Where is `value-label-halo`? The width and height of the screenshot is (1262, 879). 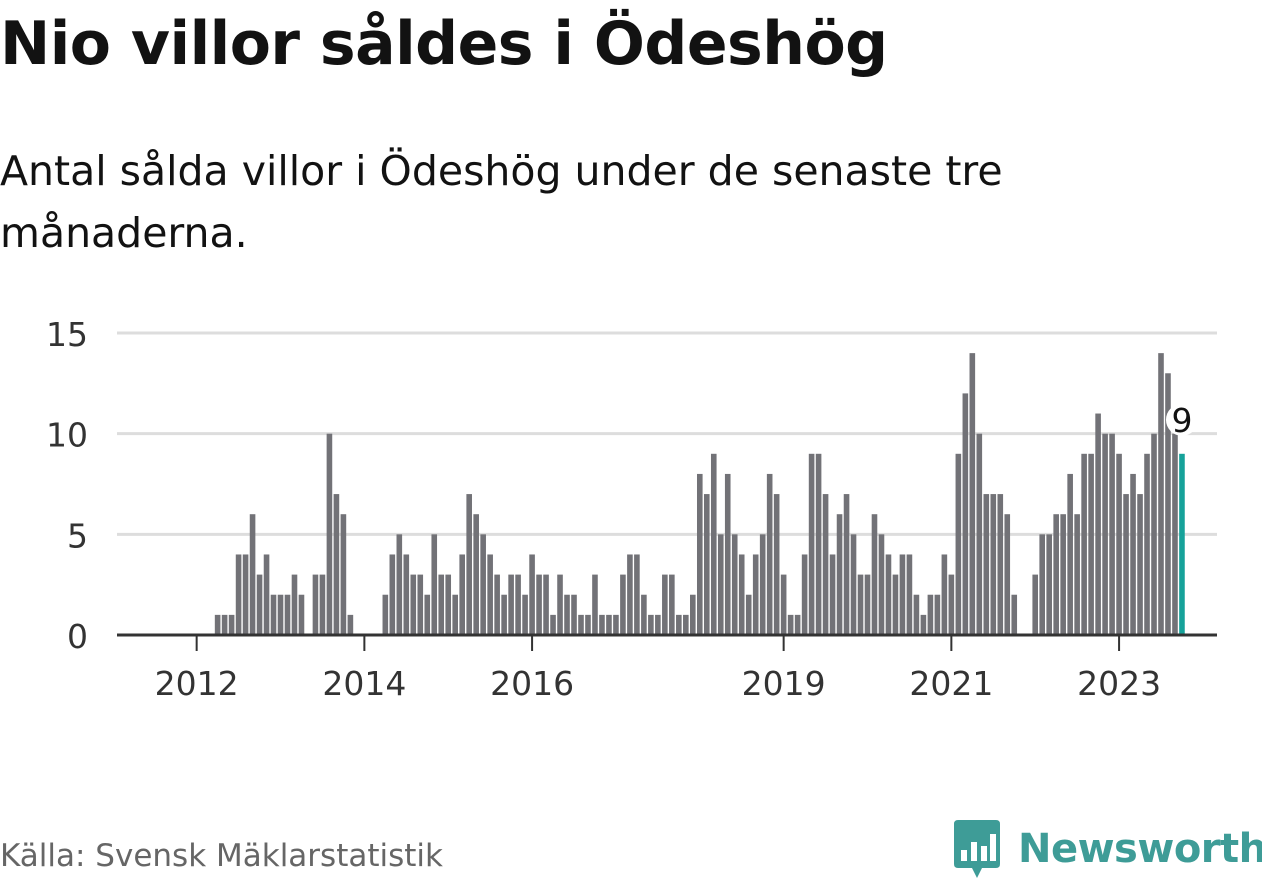 value-label-halo is located at coordinates (1181, 419).